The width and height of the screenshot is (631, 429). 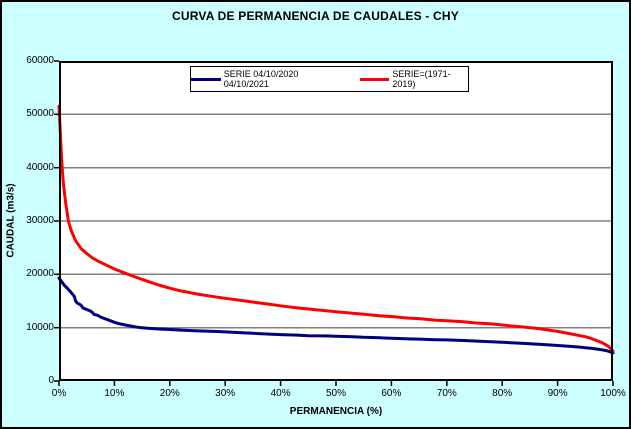 I want to click on legend-label: SERIE=(1971-2019), so click(x=421, y=79).